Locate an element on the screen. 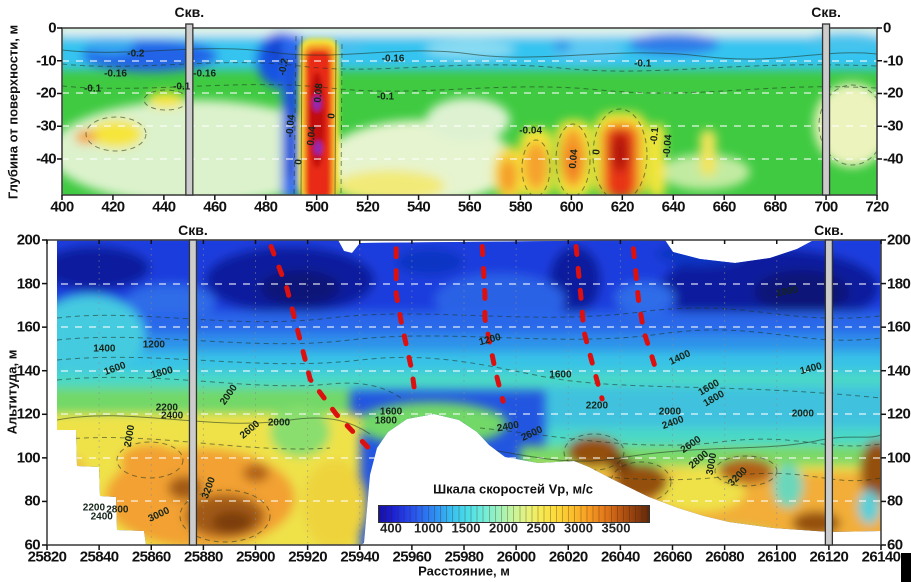 The width and height of the screenshot is (911, 582). velocity-colorbar is located at coordinates (514, 514).